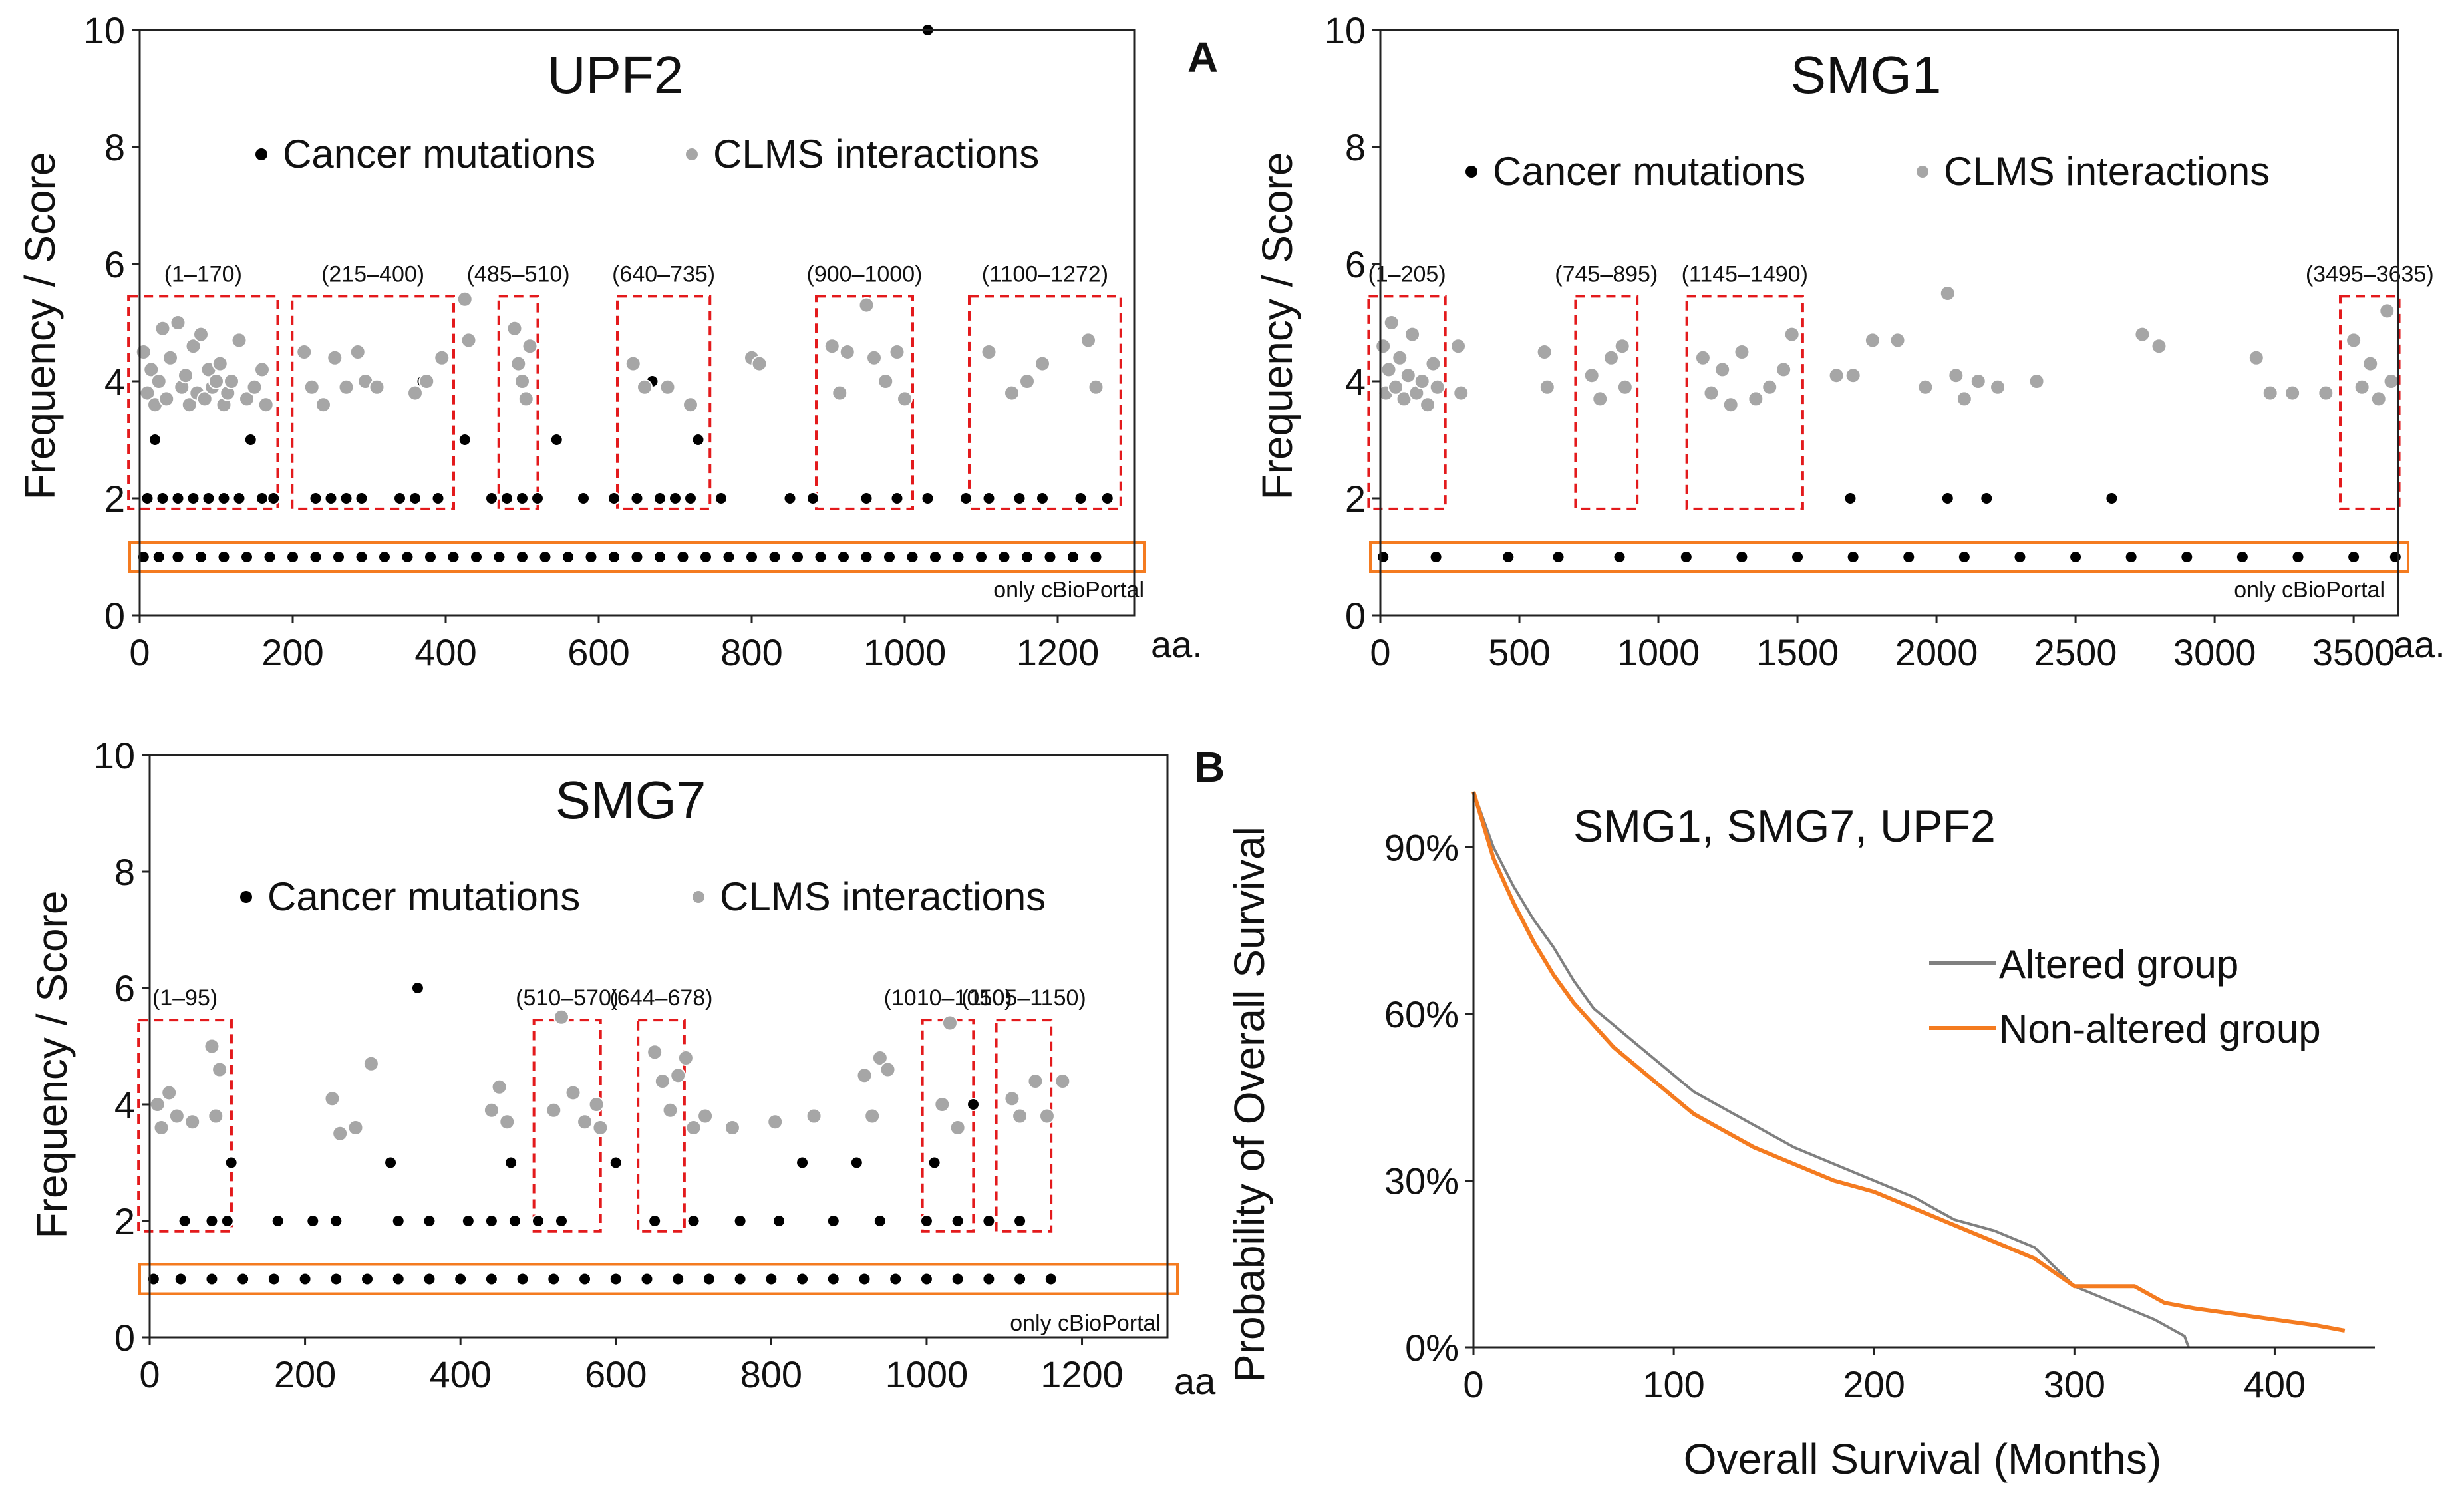  What do you see at coordinates (1356, 499) in the screenshot?
I see `smg1-ytick-label: 2` at bounding box center [1356, 499].